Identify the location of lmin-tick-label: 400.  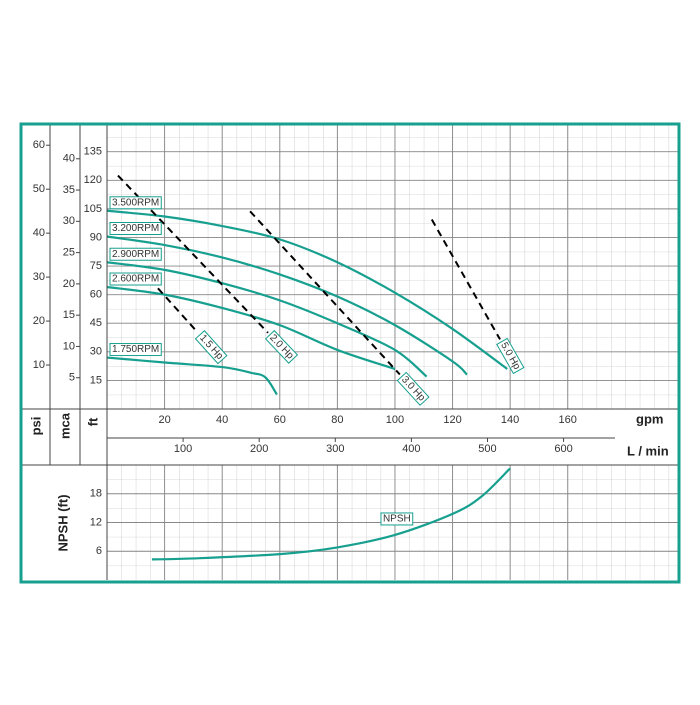
(411, 449).